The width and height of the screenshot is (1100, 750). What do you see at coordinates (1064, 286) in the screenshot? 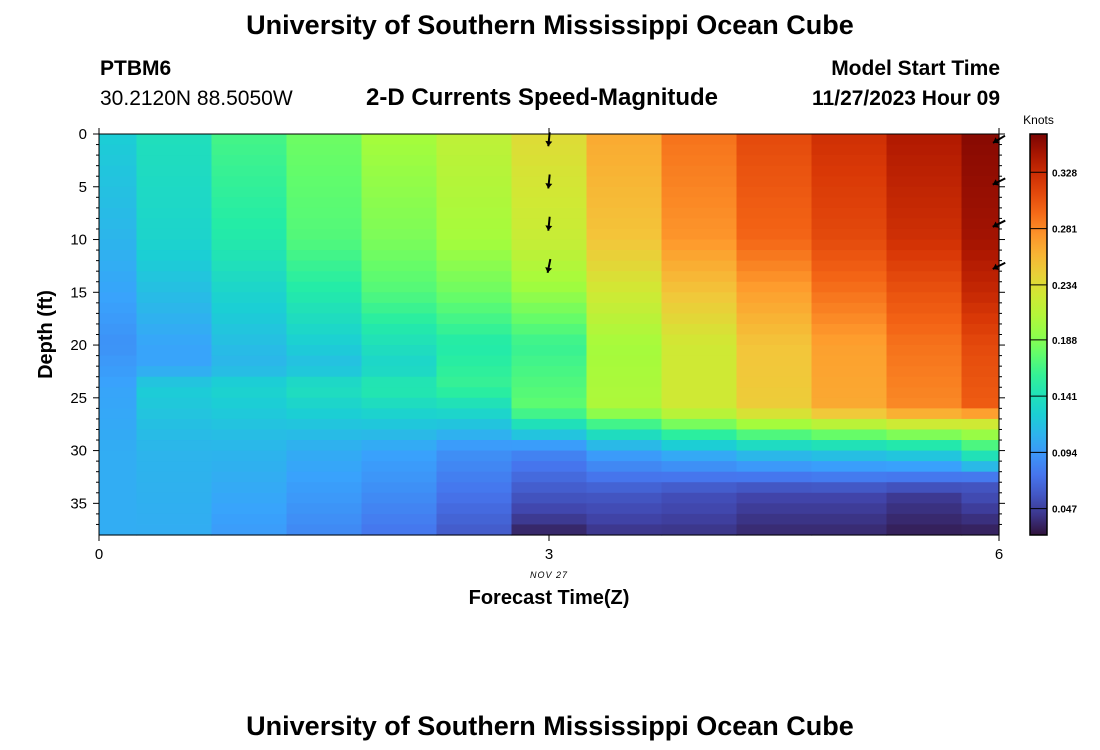
I see `colorbar-tick-label: 0.234` at bounding box center [1064, 286].